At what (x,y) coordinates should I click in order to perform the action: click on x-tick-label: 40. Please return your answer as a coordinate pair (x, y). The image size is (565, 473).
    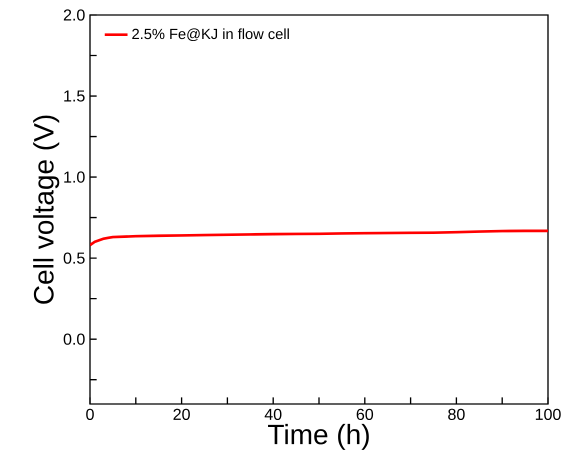
    Looking at the image, I should click on (273, 414).